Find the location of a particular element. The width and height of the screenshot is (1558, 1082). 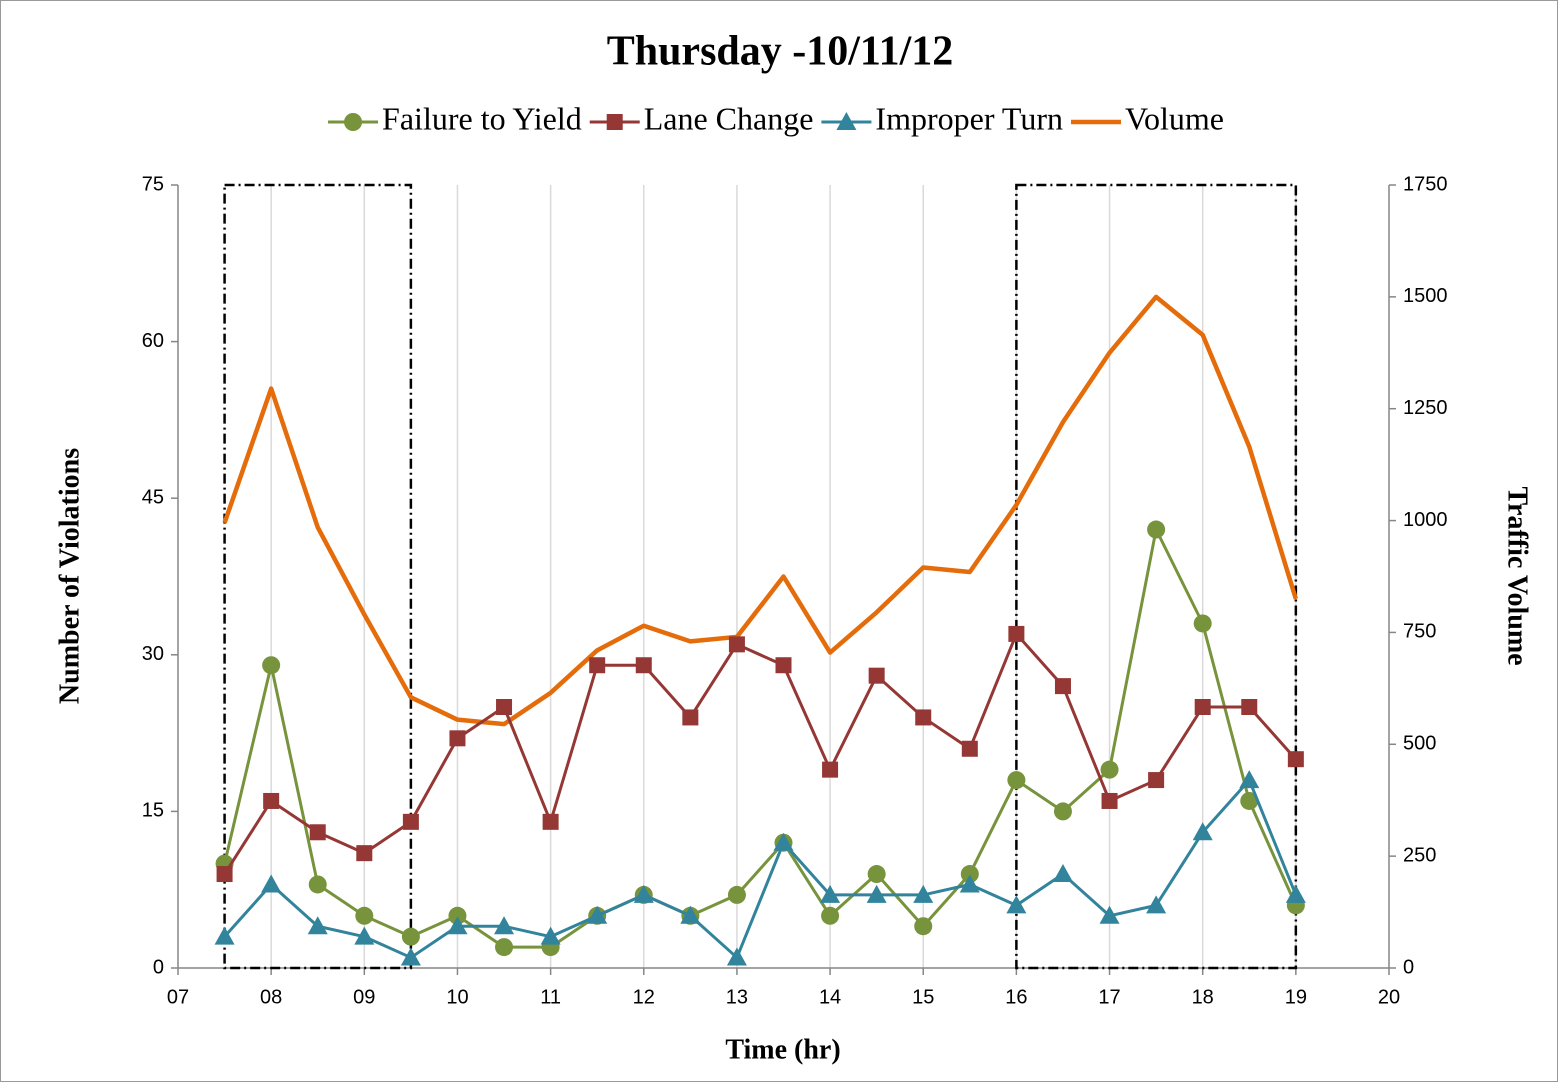

y-axis-label: Number of Violations is located at coordinates (69, 576).